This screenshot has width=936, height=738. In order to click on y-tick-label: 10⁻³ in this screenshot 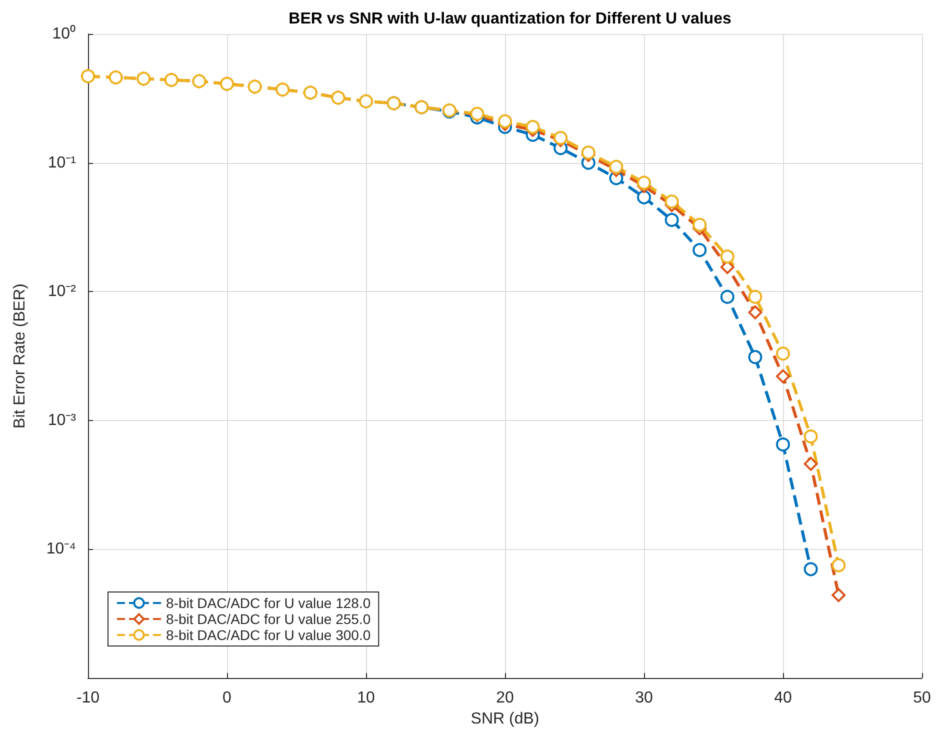, I will do `click(62, 420)`.